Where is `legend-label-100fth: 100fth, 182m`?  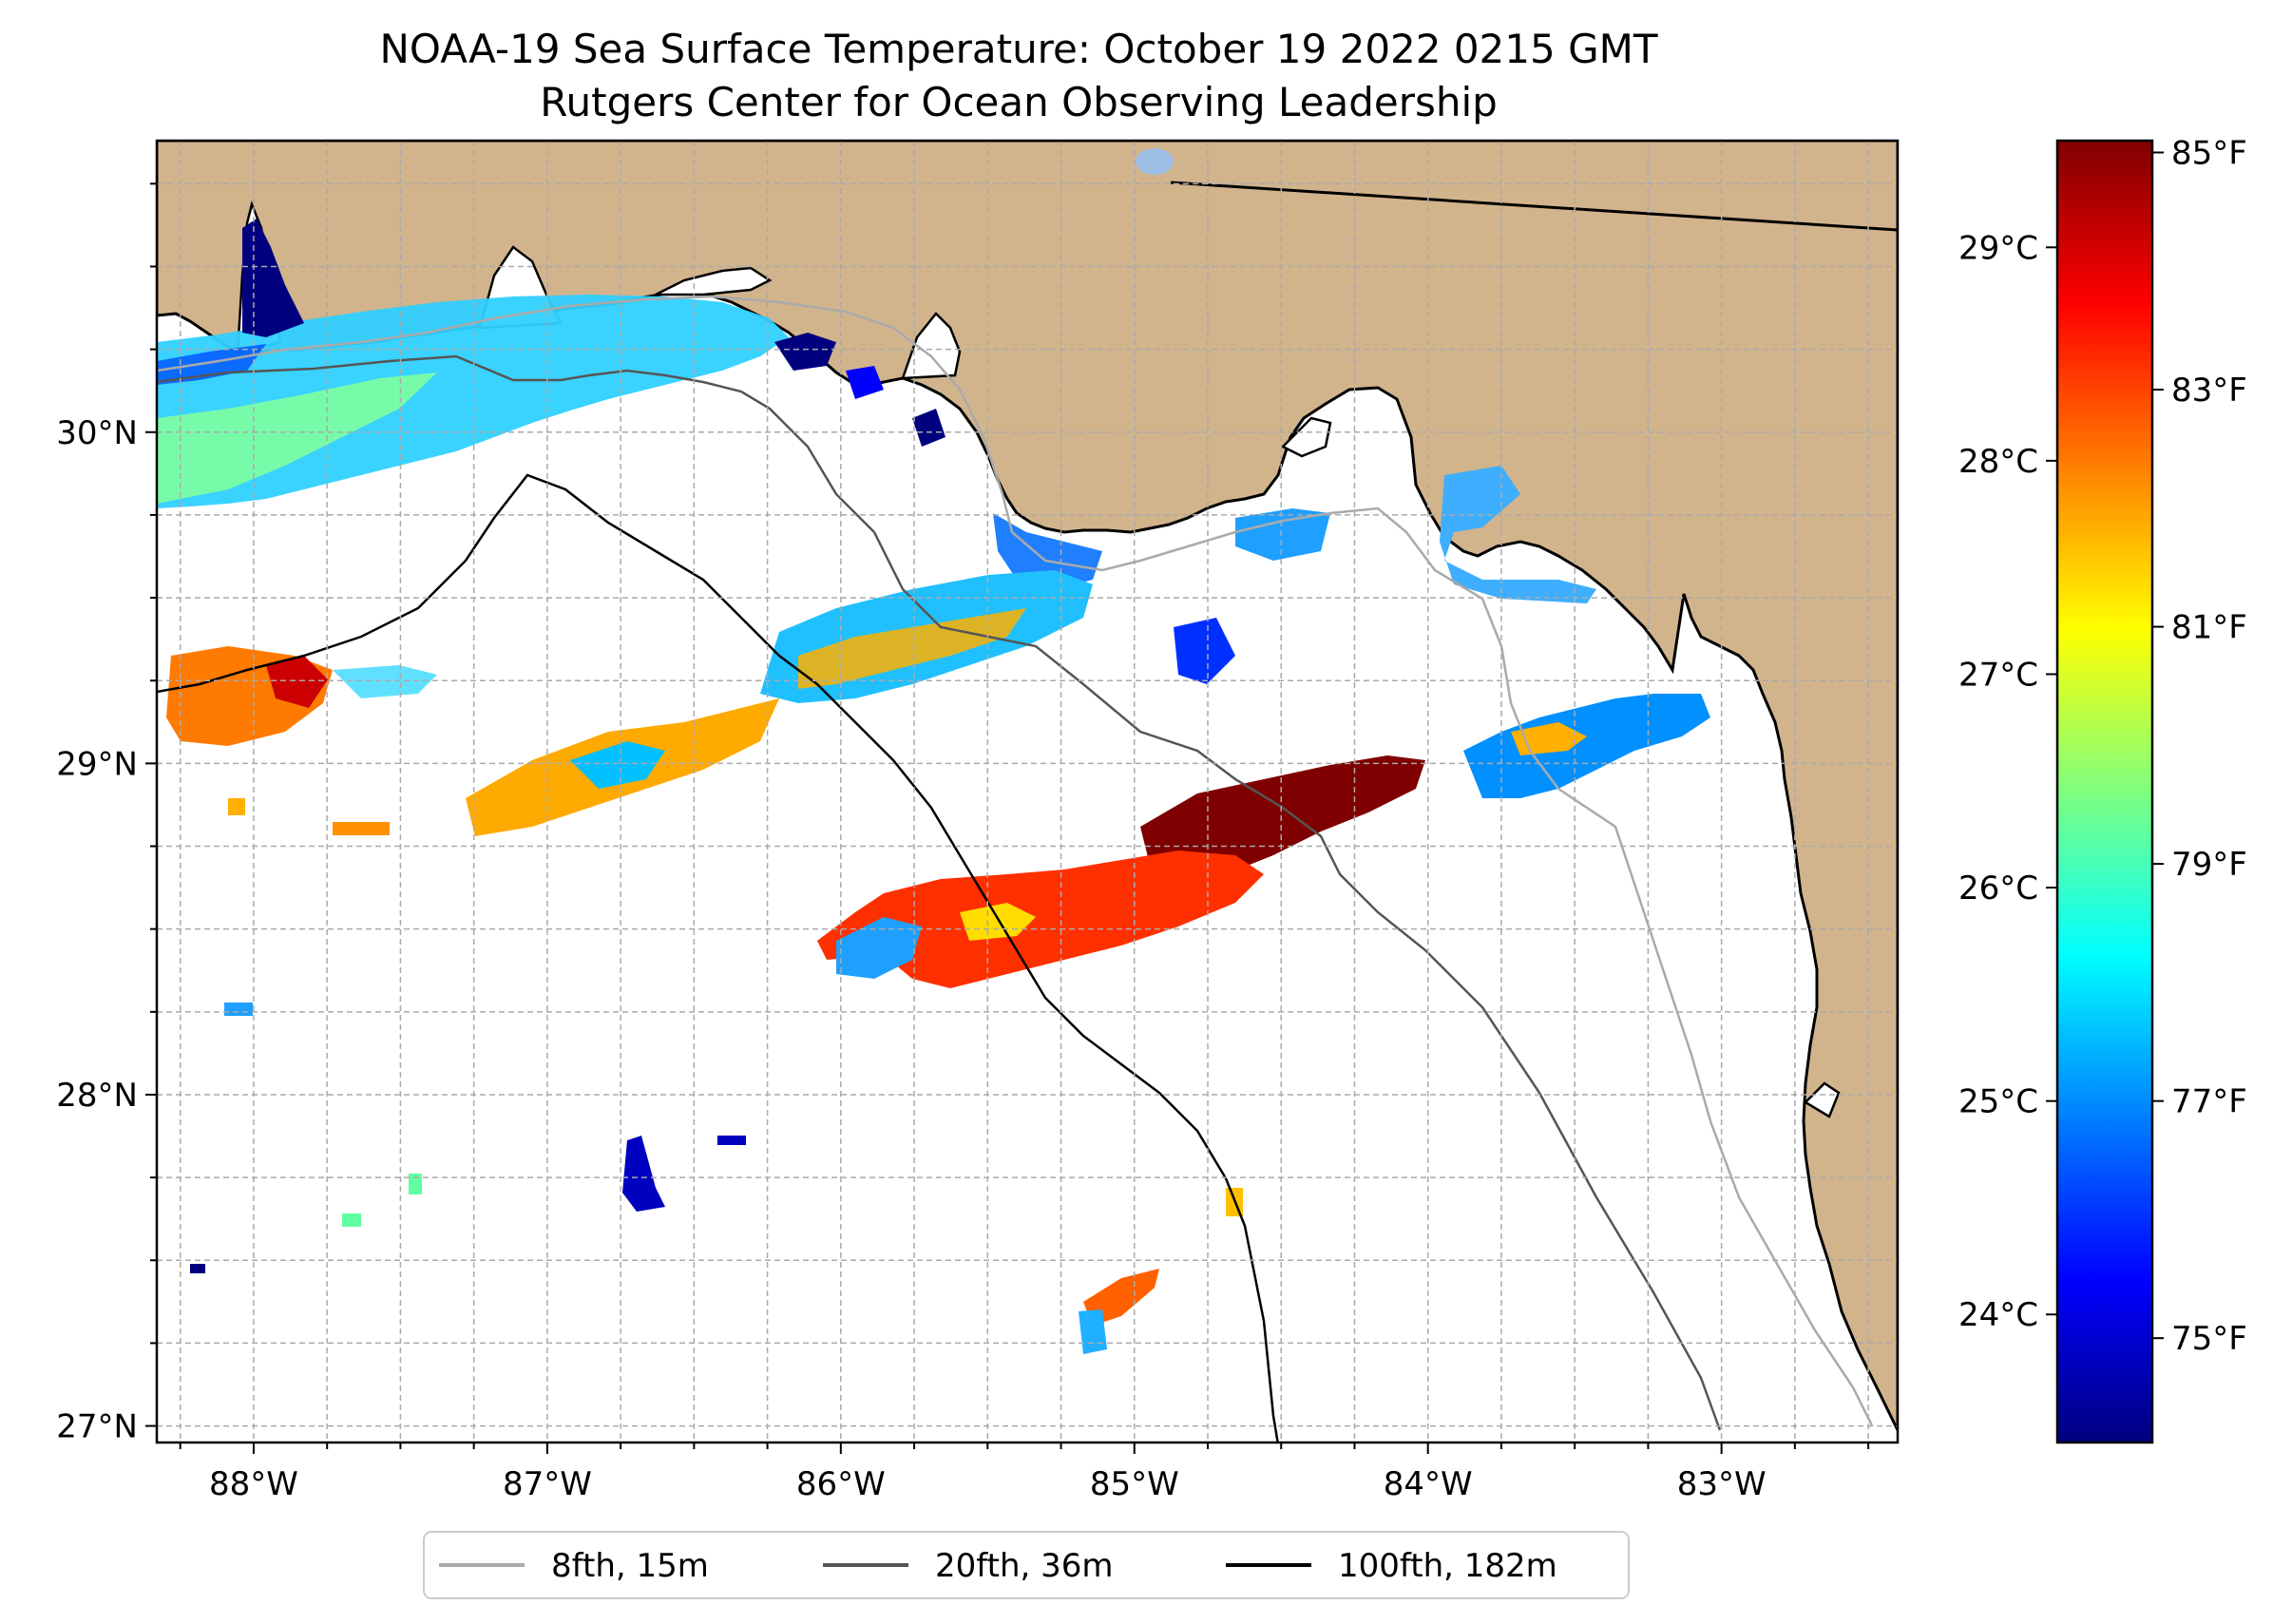
legend-label-100fth: 100fth, 182m is located at coordinates (1447, 1566).